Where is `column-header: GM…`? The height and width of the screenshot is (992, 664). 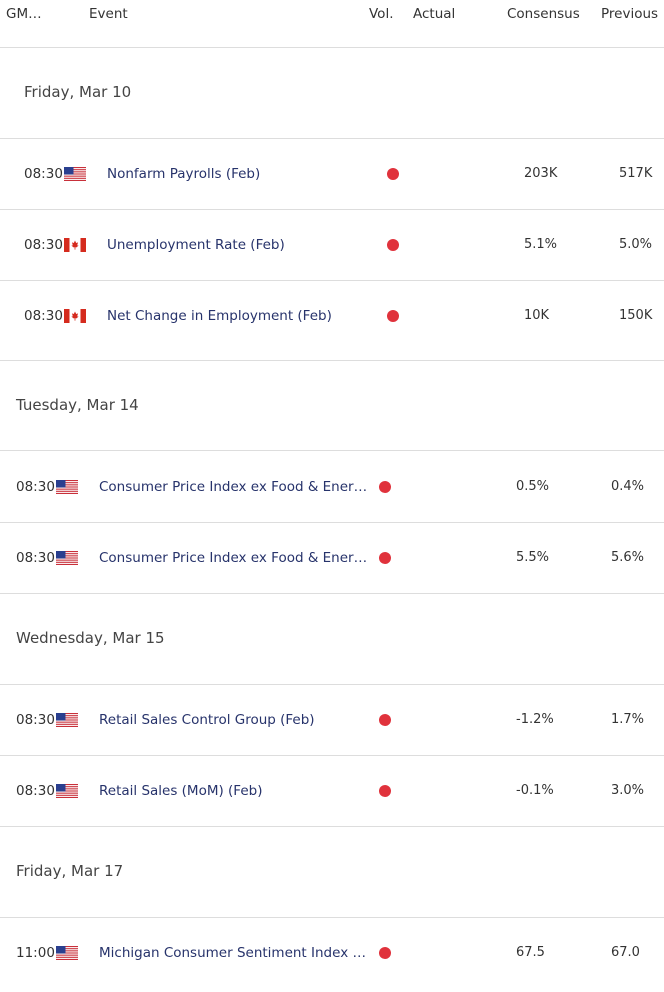
column-header: GM… is located at coordinates (24, 14).